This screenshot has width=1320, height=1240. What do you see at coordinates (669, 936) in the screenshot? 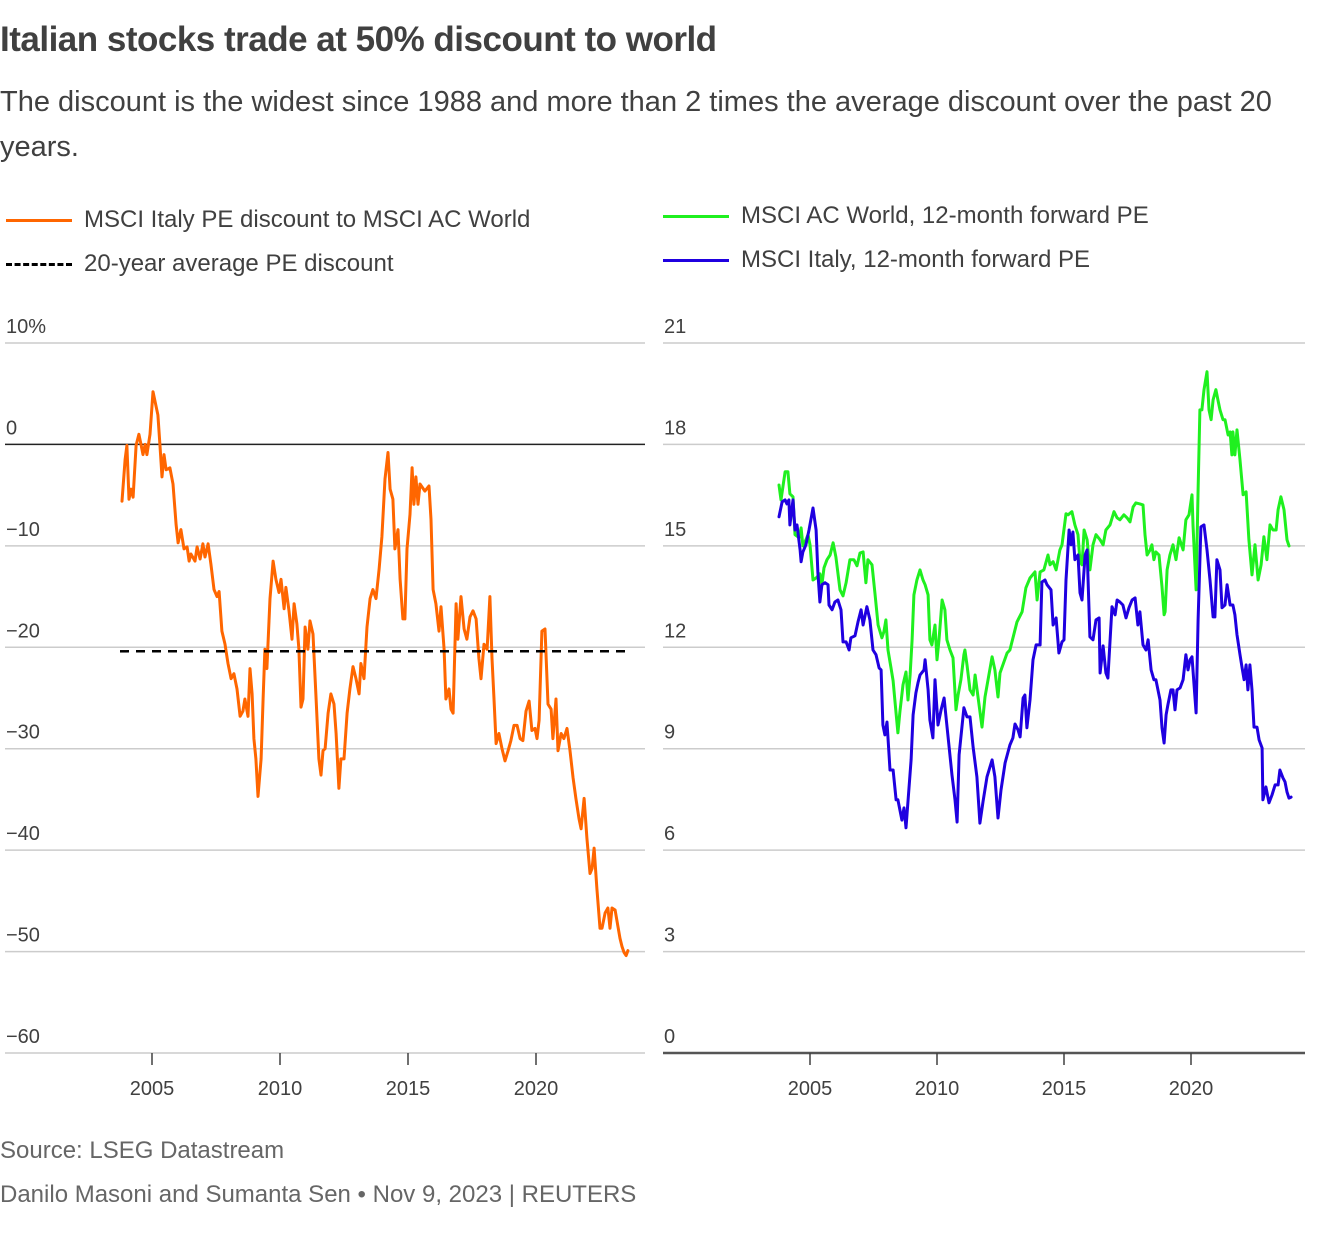
I see `right-y-tick-label: 3` at bounding box center [669, 936].